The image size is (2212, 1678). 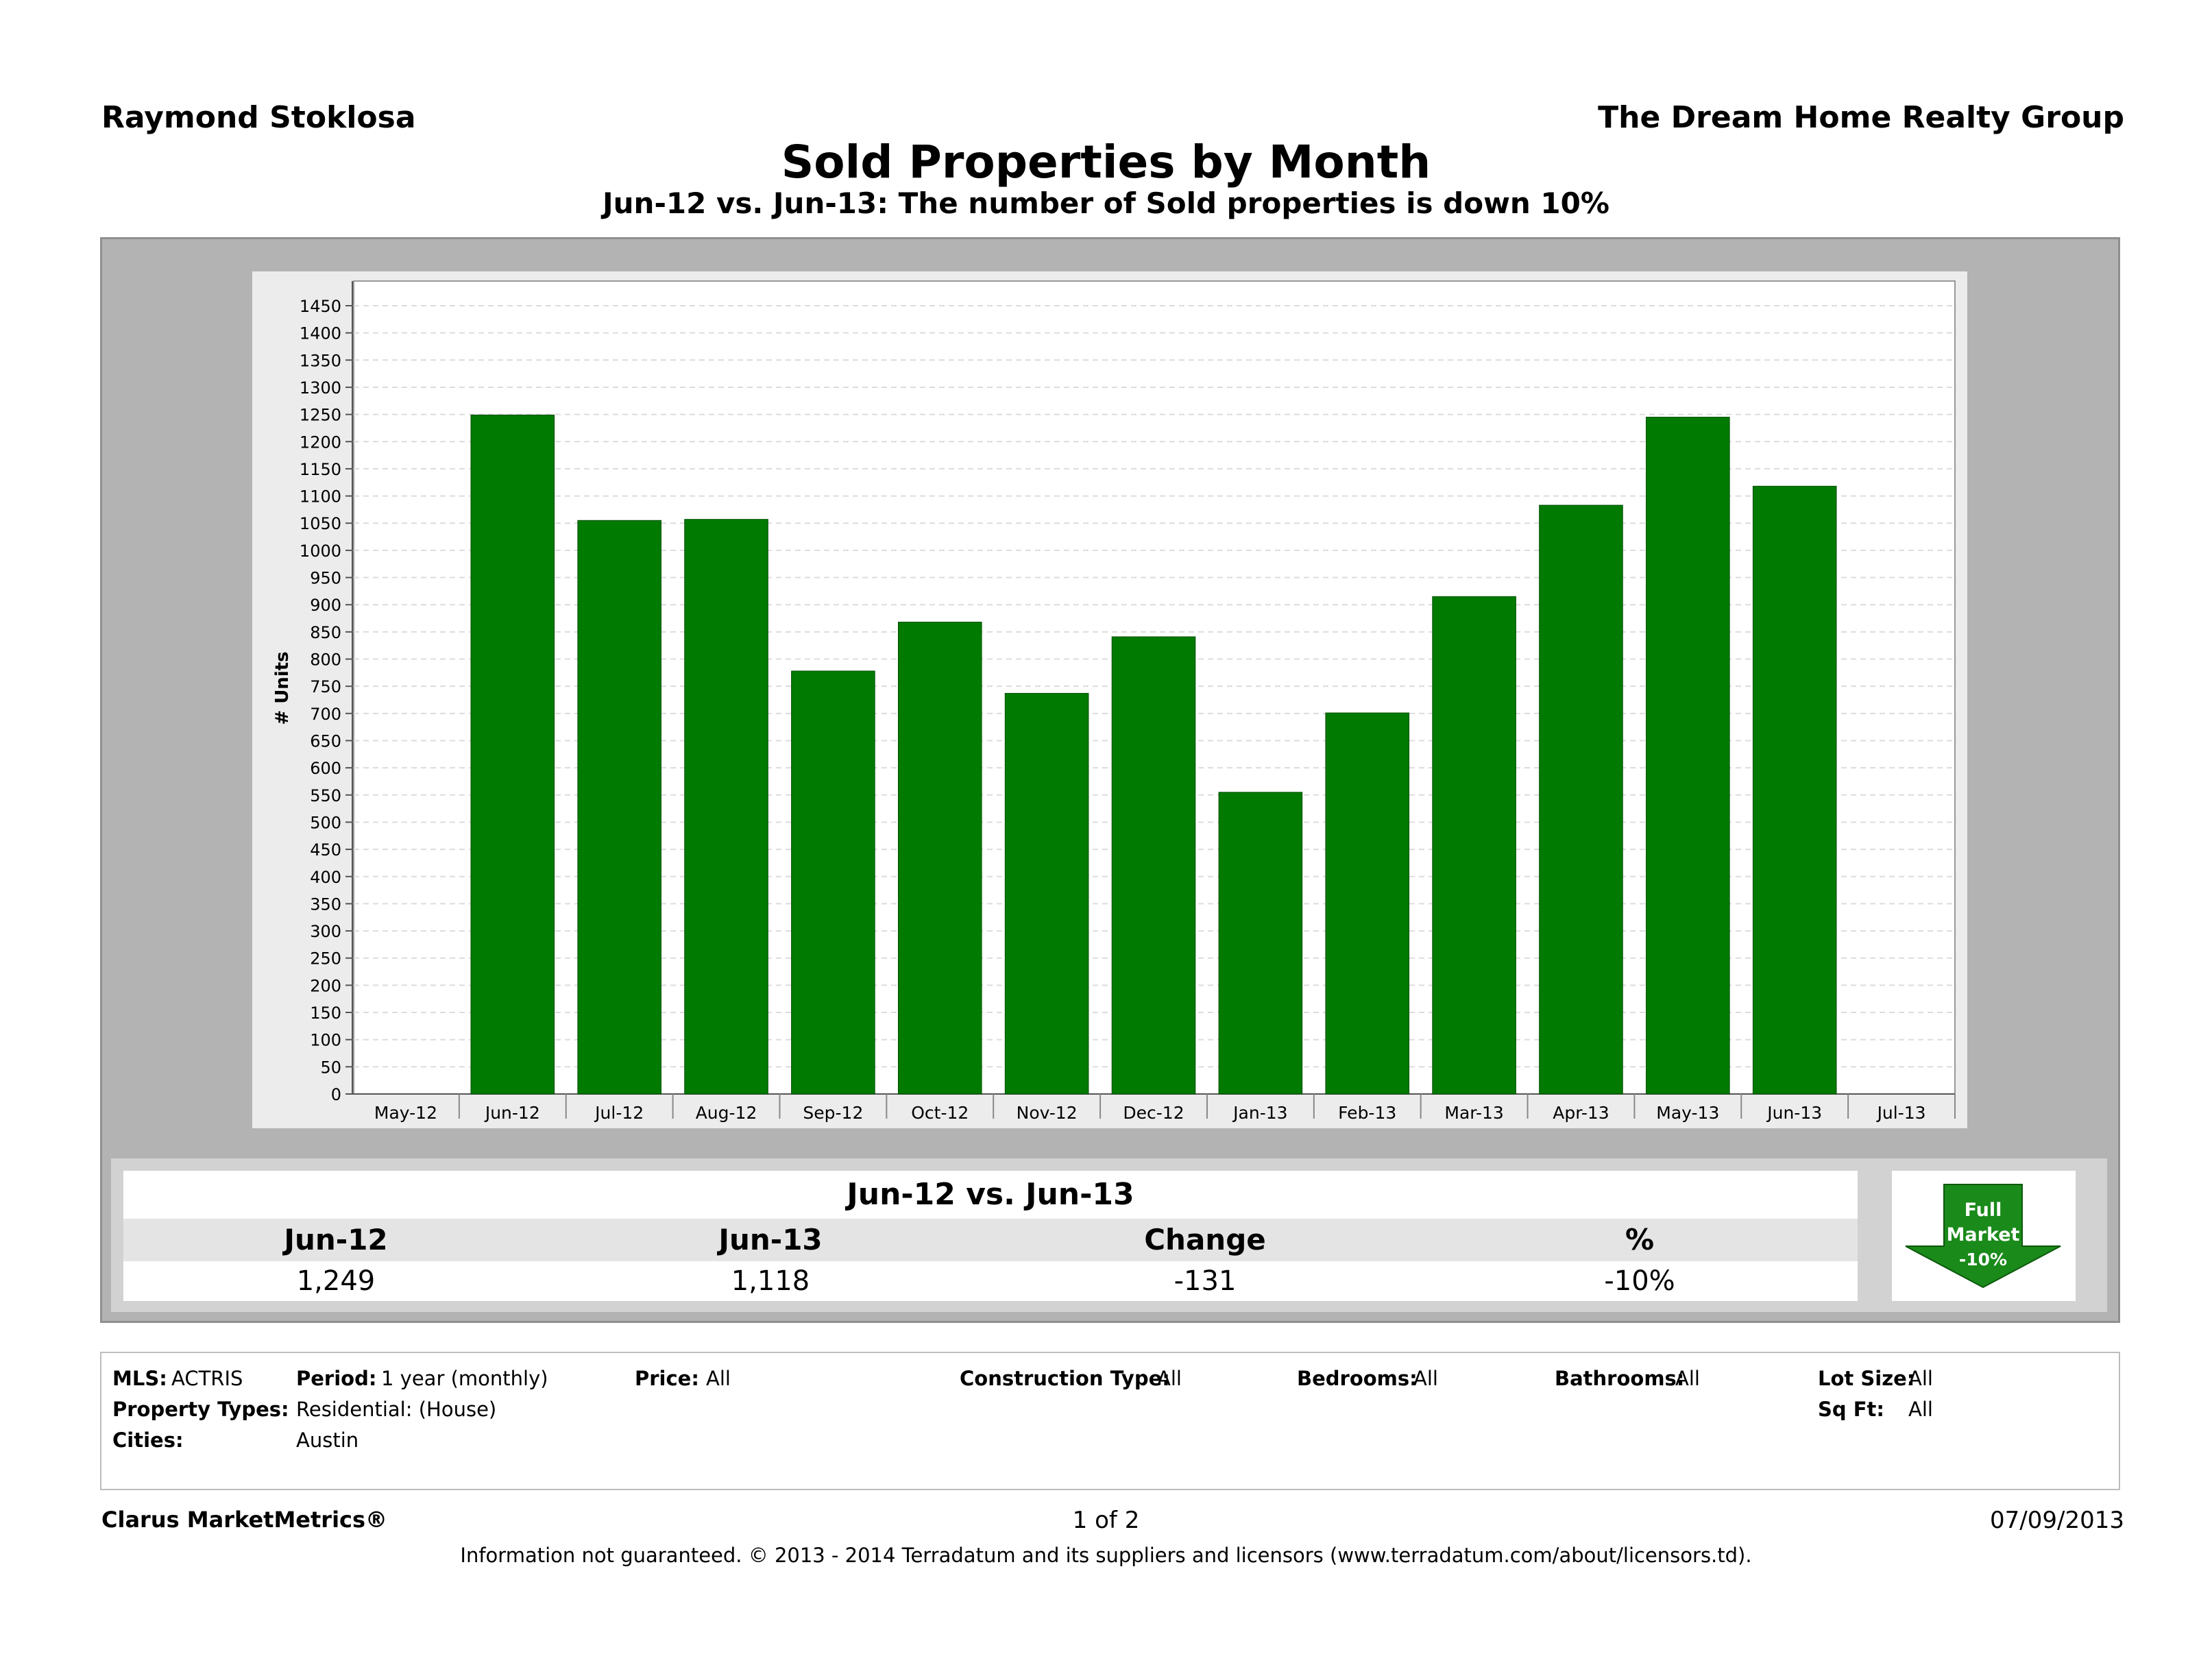 What do you see at coordinates (326, 660) in the screenshot?
I see `y-tick-label: 800` at bounding box center [326, 660].